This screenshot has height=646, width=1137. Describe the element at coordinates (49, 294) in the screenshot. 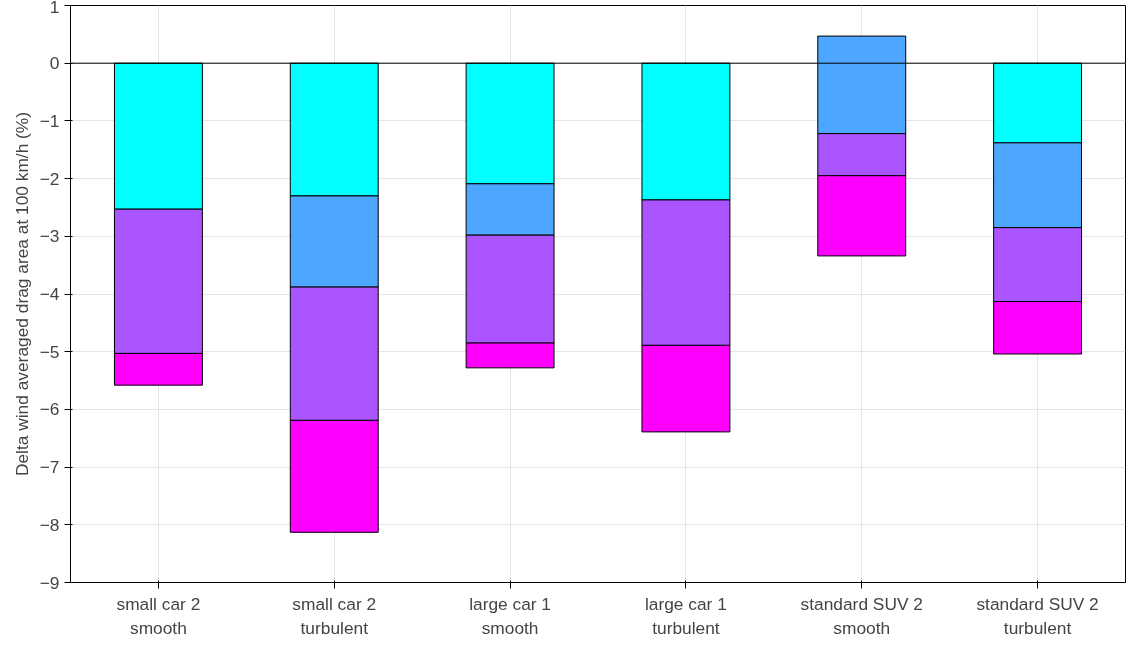

I see `y-tick-label: −4` at that location.